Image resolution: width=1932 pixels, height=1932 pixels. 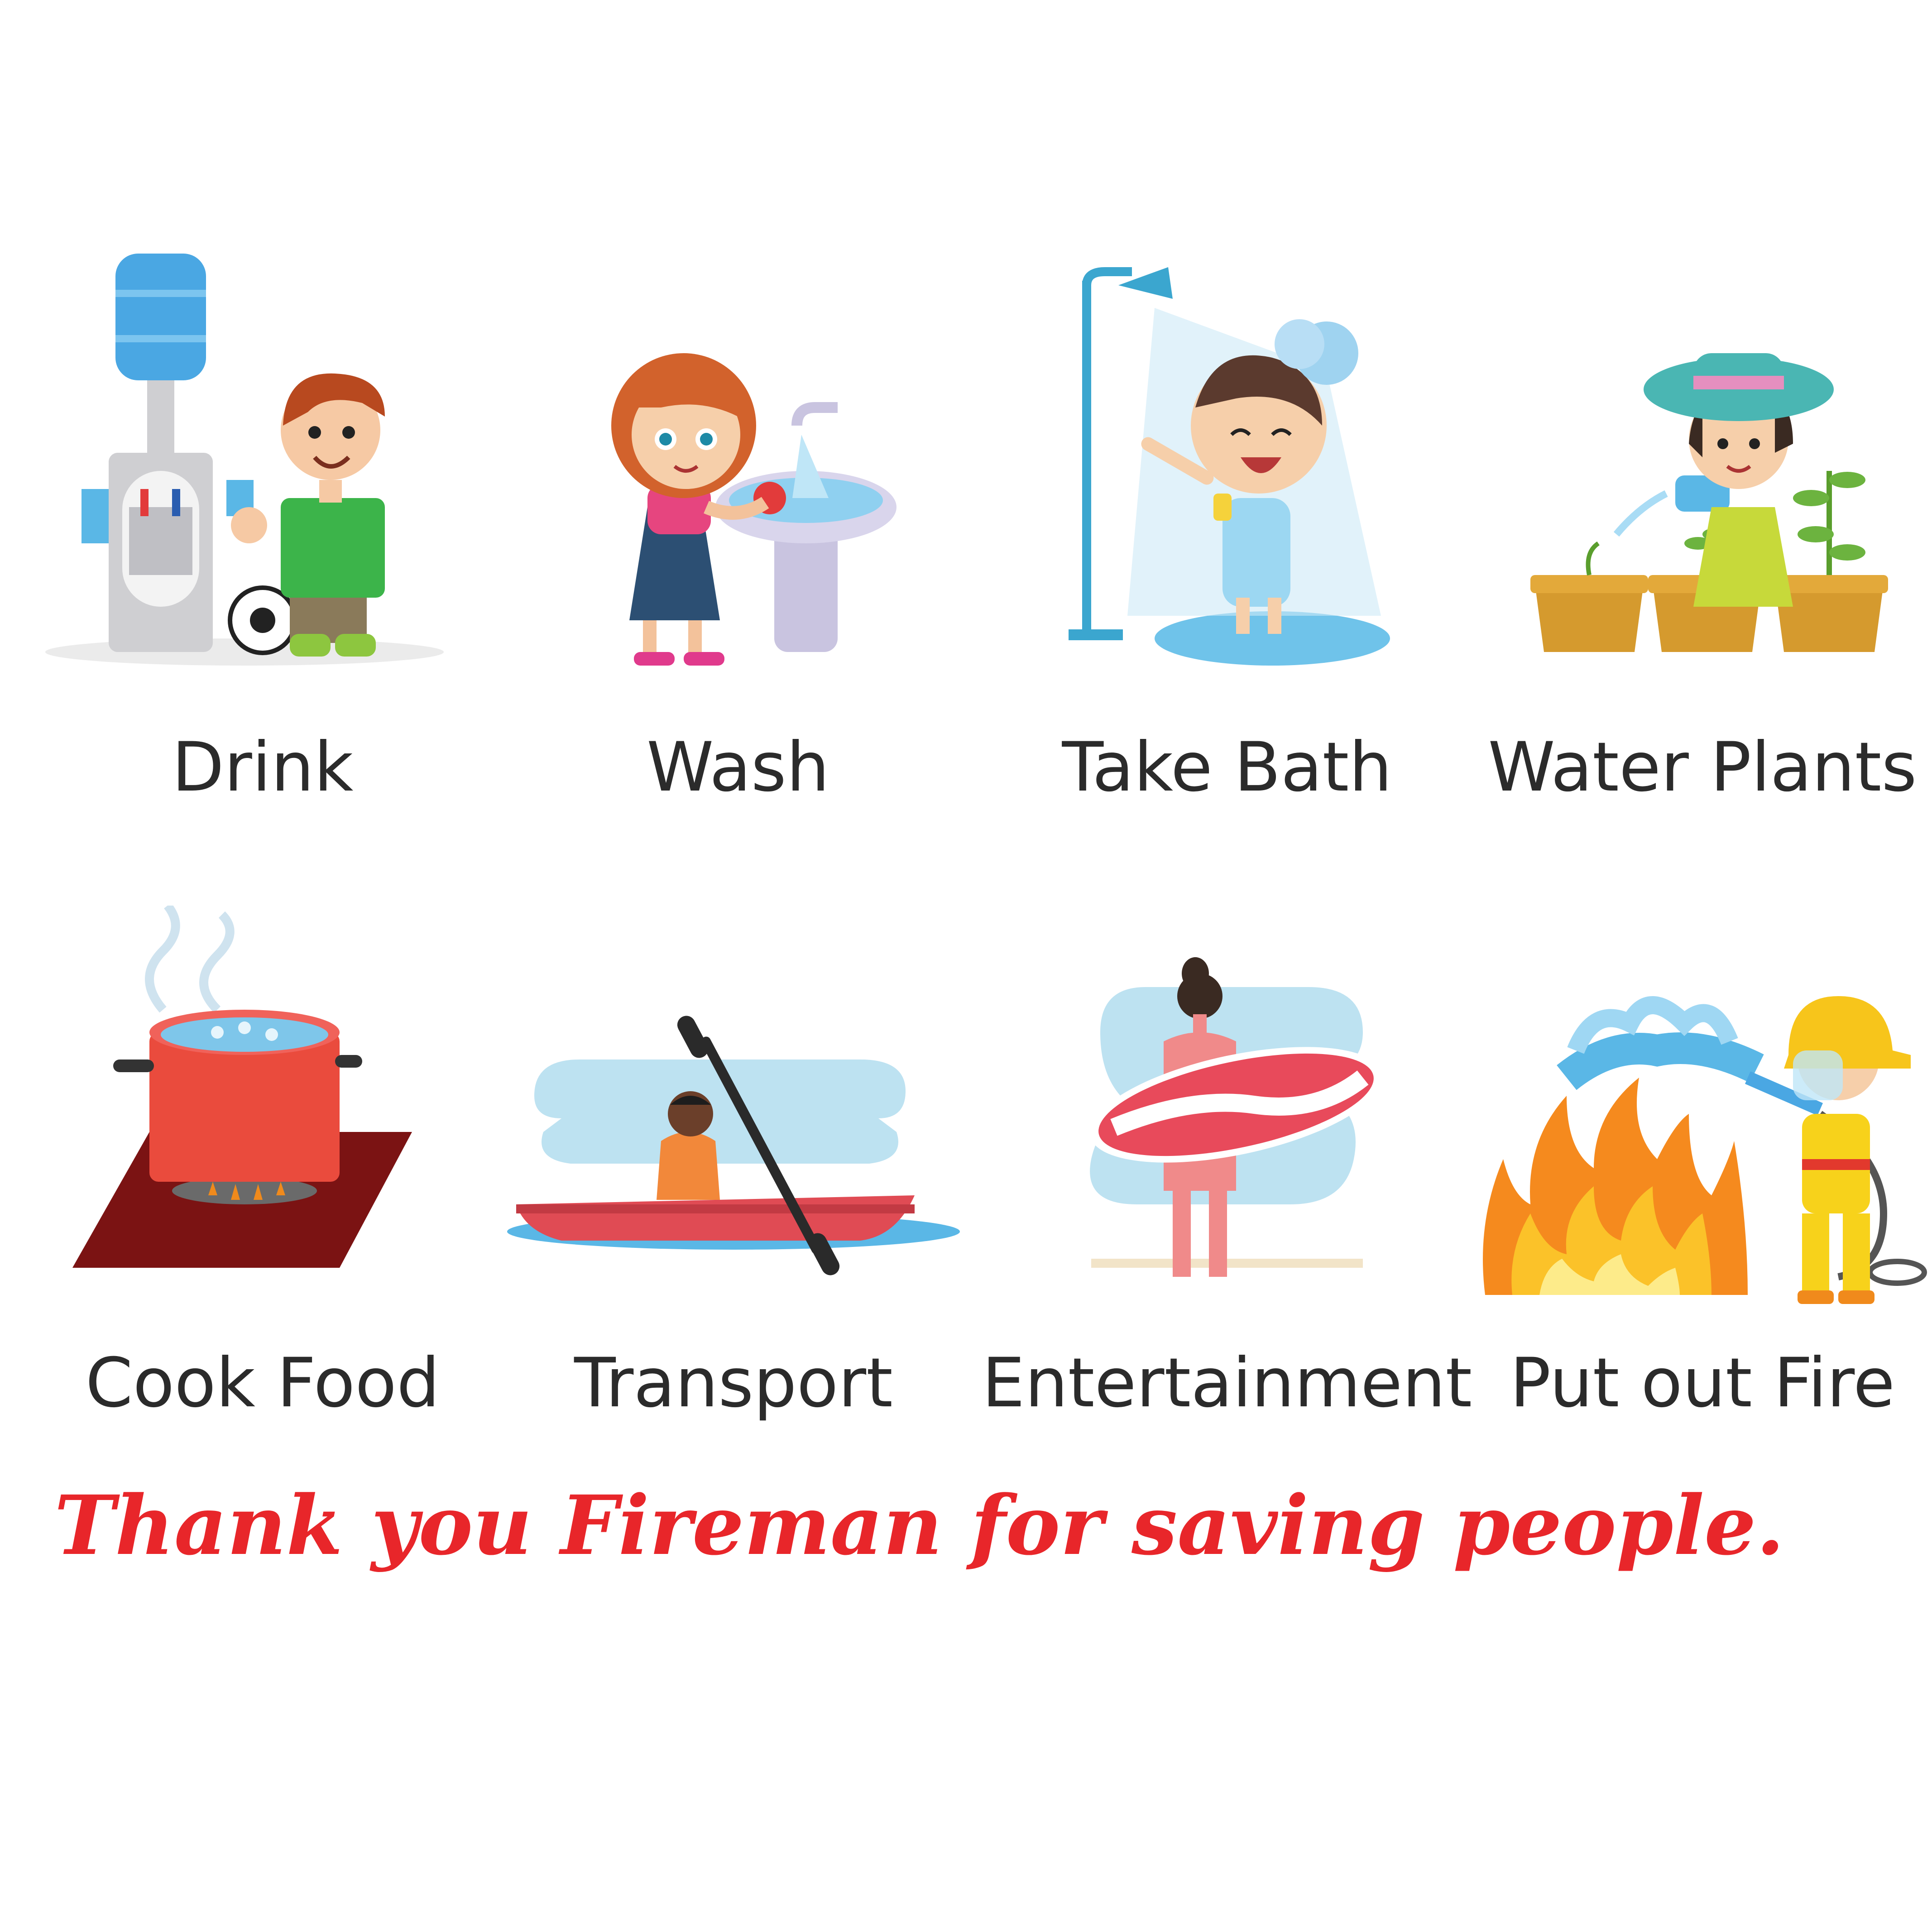 What do you see at coordinates (1236, 1117) in the screenshot?
I see `surfer-icon` at bounding box center [1236, 1117].